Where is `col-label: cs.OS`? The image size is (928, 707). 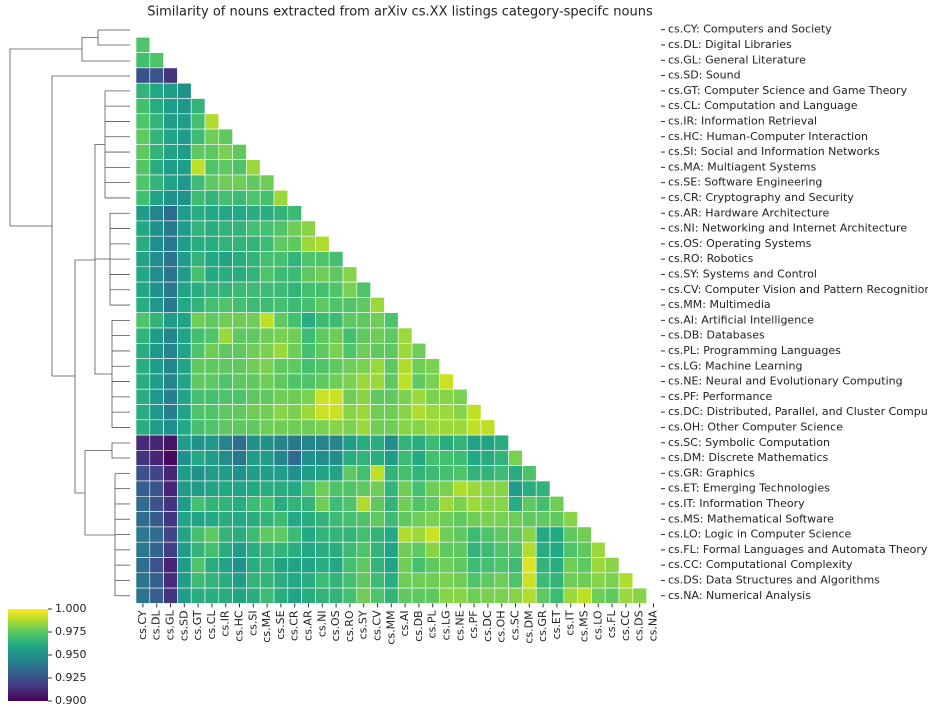
col-label: cs.OS is located at coordinates (335, 625).